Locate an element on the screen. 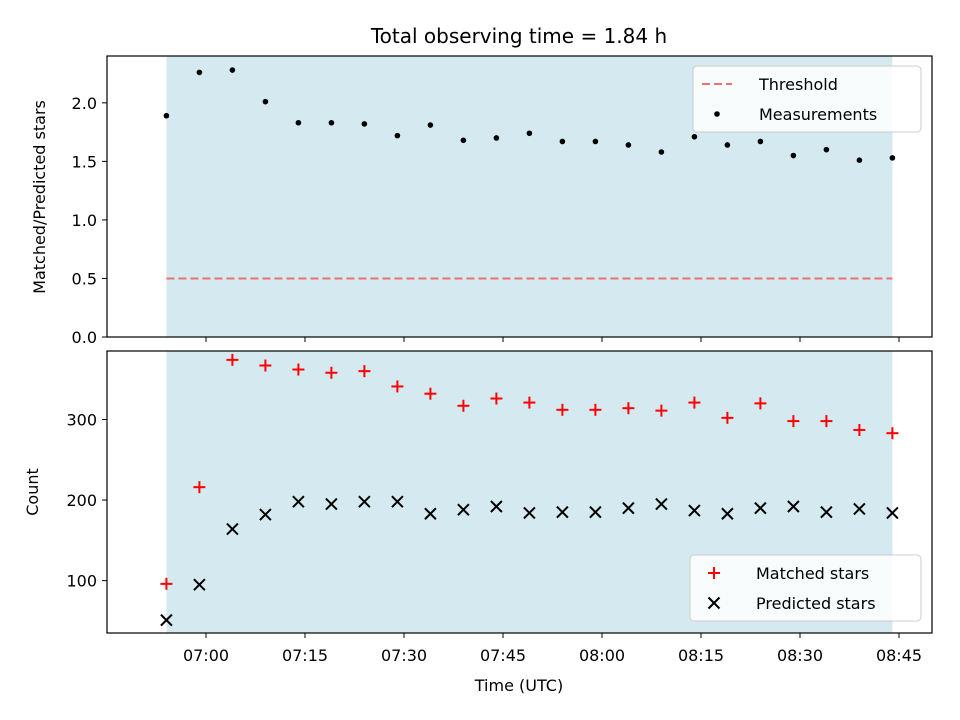  top-legend-label: Threshold is located at coordinates (798, 84).